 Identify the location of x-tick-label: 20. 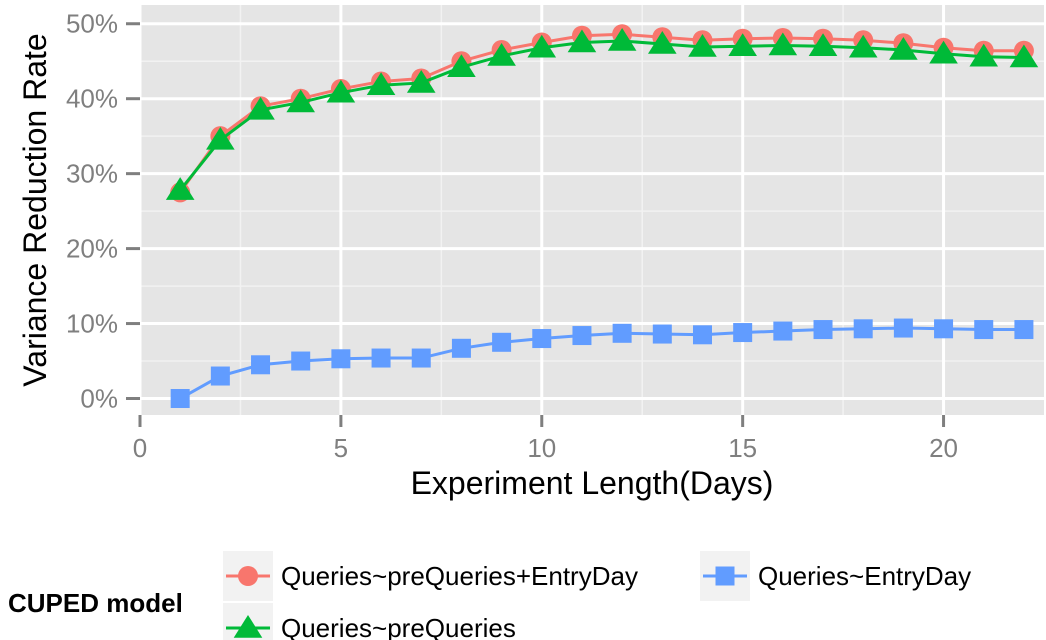
(943, 448).